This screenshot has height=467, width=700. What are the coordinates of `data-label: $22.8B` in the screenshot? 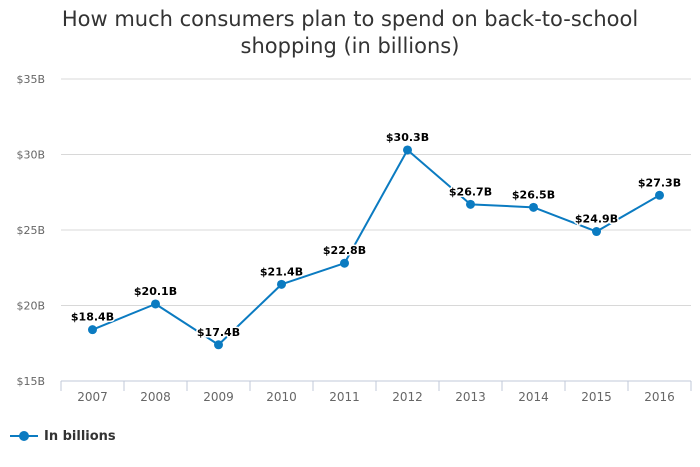 It's located at (344, 250).